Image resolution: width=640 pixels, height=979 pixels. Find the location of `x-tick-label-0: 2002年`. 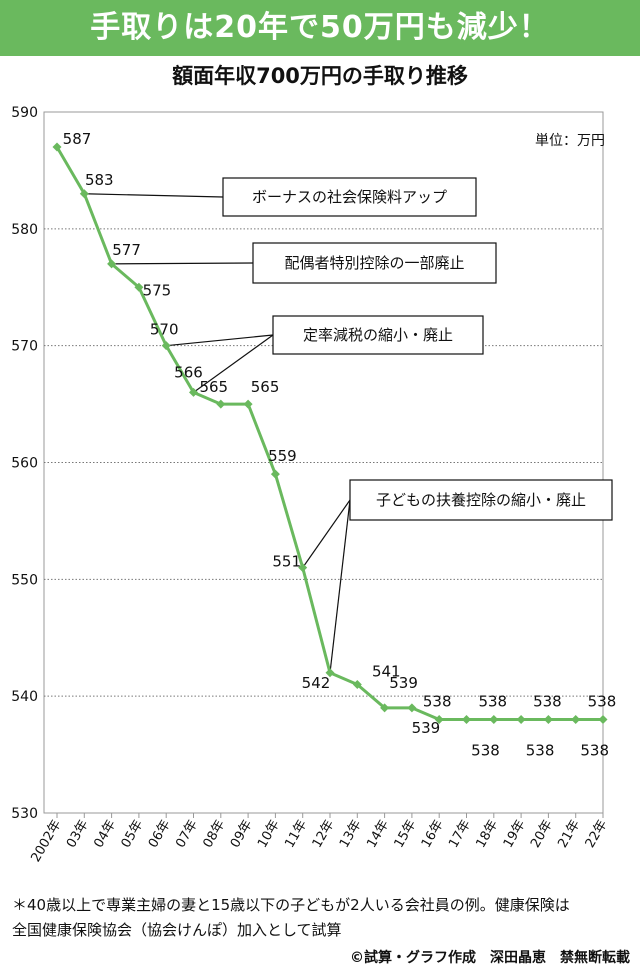

x-tick-label-0: 2002年 is located at coordinates (46, 841).